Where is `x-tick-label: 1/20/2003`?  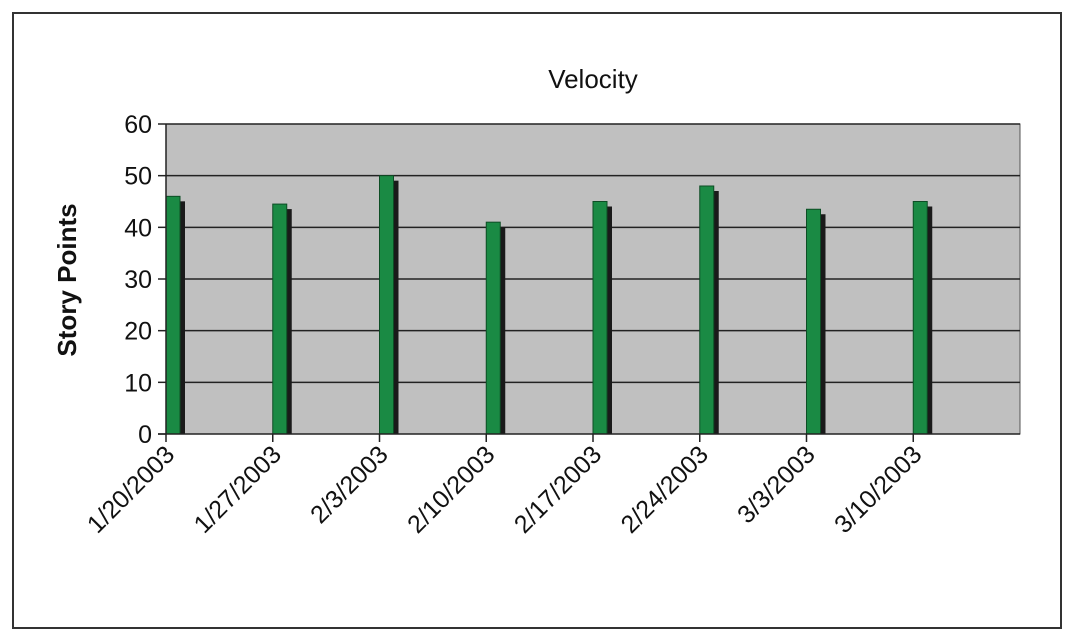
x-tick-label: 1/20/2003 is located at coordinates (131, 489).